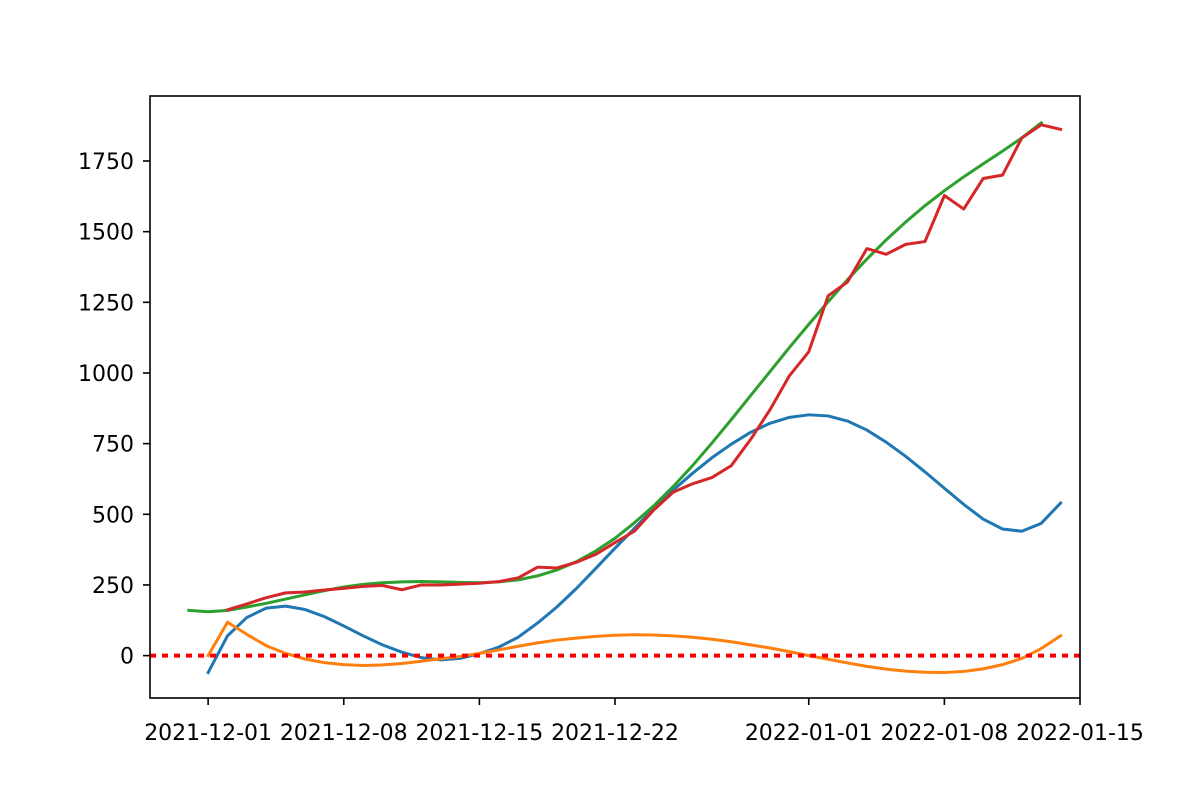 The height and width of the screenshot is (805, 1200). Describe the element at coordinates (809, 733) in the screenshot. I see `x-tick-label: 2022-01-01` at that location.